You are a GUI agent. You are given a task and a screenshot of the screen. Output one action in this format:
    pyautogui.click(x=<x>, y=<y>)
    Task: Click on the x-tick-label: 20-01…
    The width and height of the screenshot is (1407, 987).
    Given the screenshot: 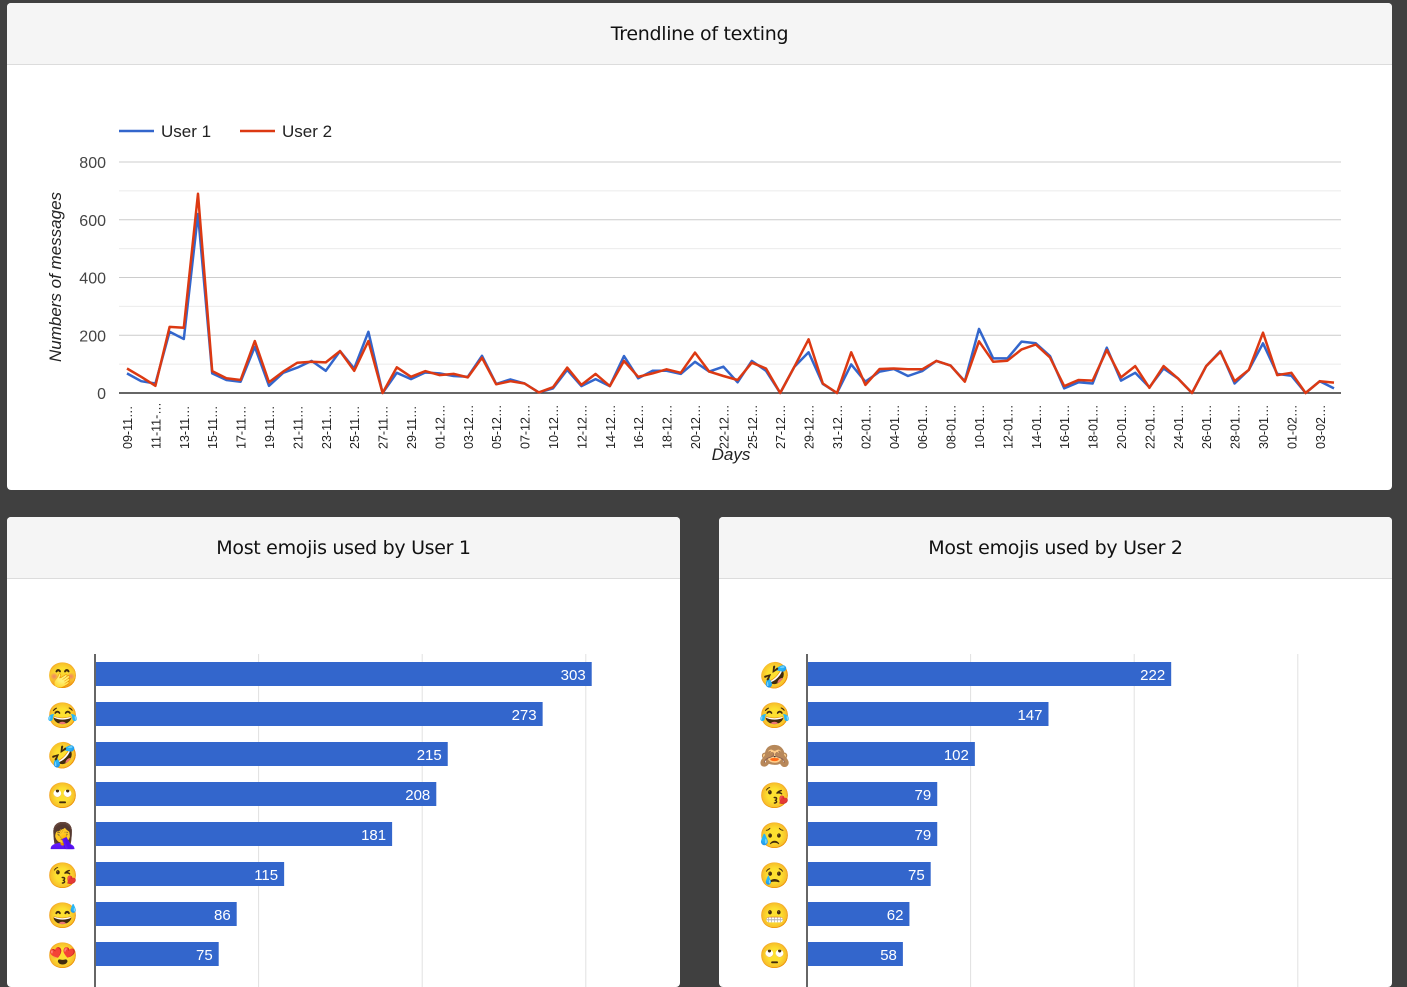 What is the action you would take?
    pyautogui.click(x=1122, y=427)
    